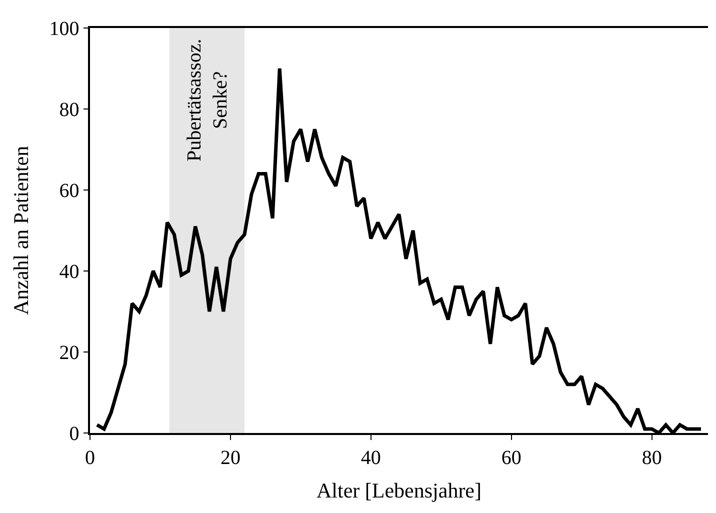  Describe the element at coordinates (20, 230) in the screenshot. I see `y-axis-title: Anzahl an Patienten` at that location.